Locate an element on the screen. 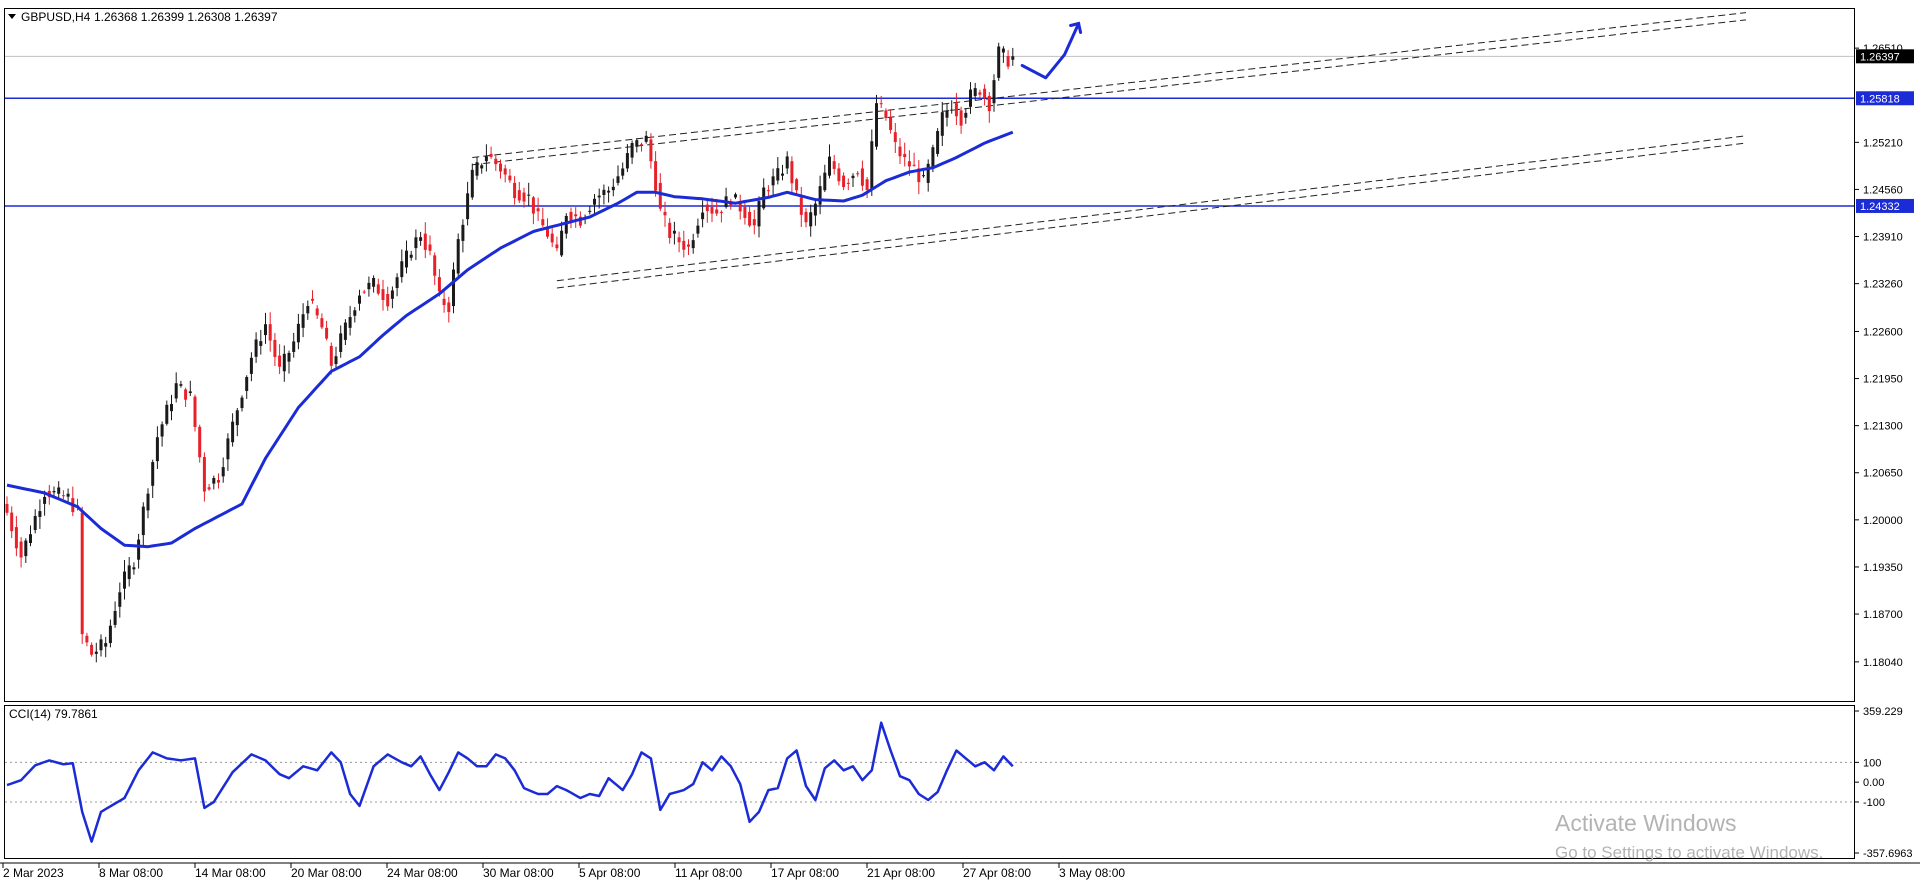 This screenshot has height=888, width=1920. price-tick-label-9: 1.20000 is located at coordinates (1883, 521).